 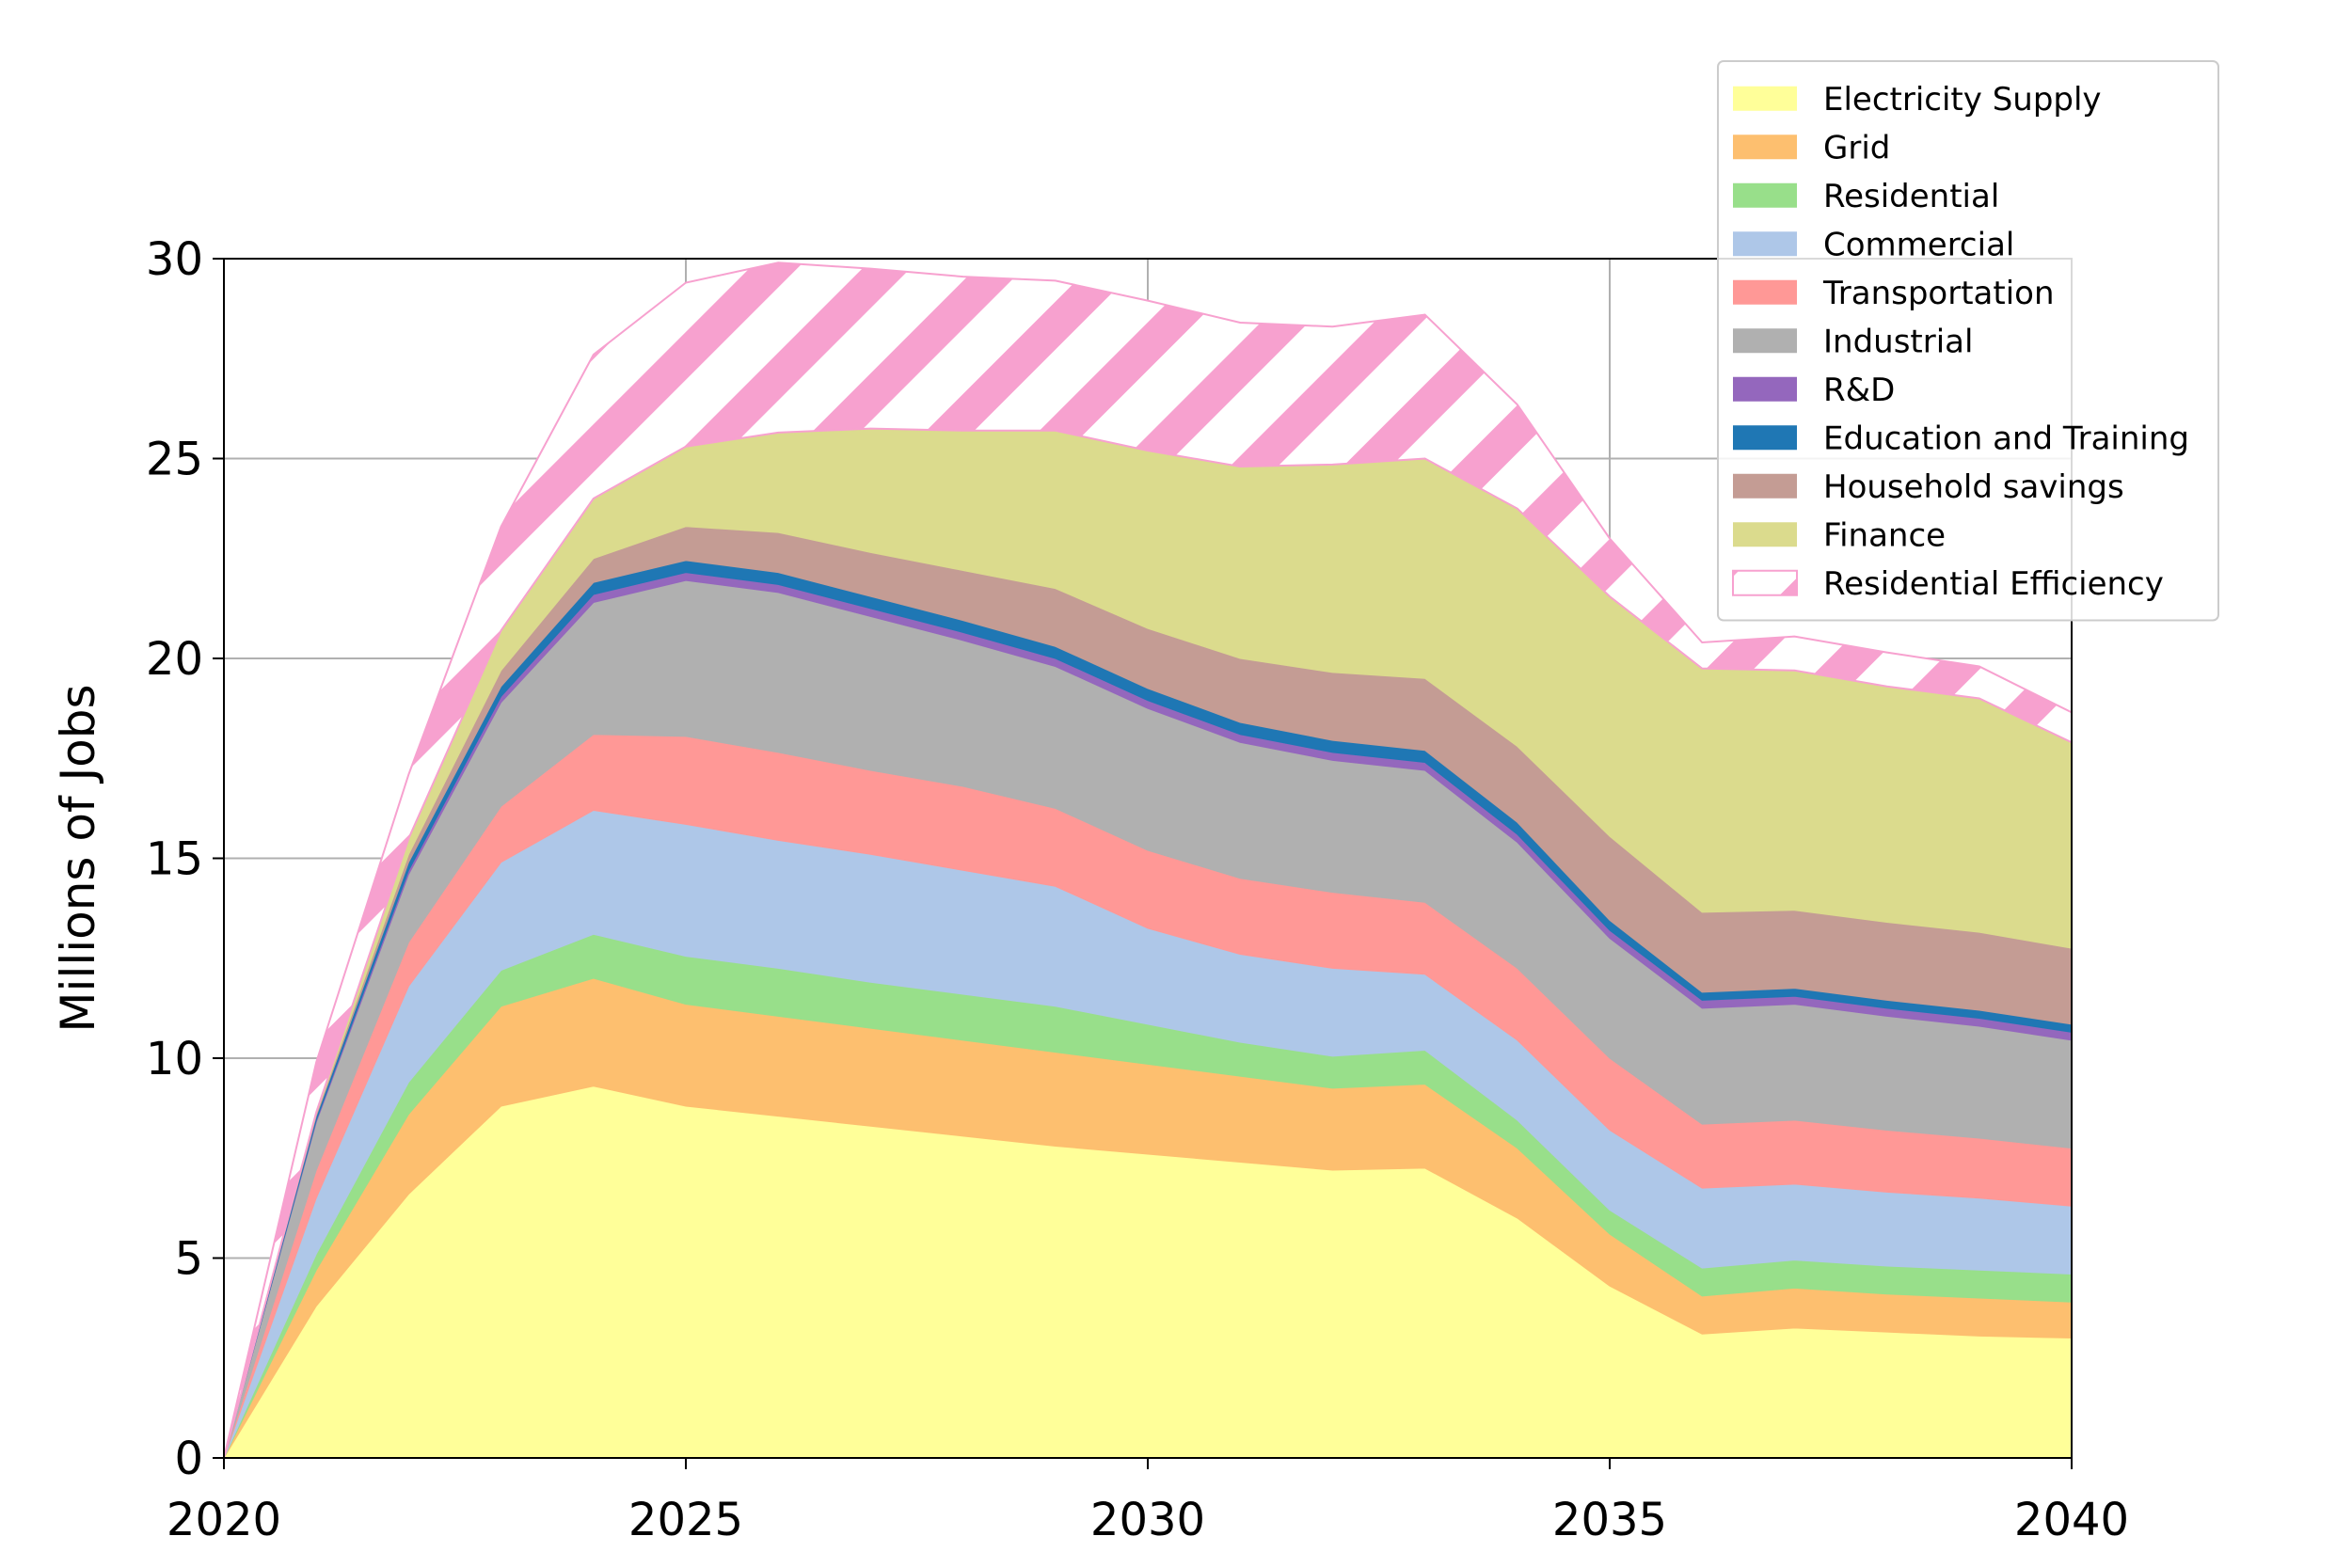 What do you see at coordinates (174, 660) in the screenshot?
I see `y-tick-label: 20` at bounding box center [174, 660].